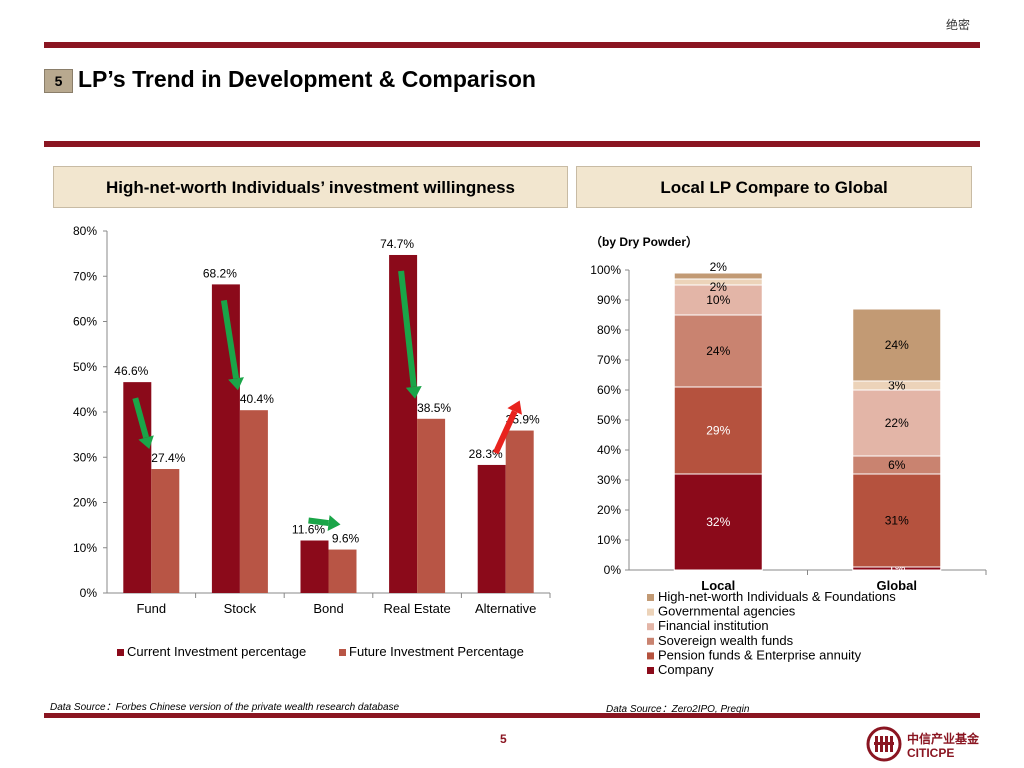 The width and height of the screenshot is (1024, 768). Describe the element at coordinates (884, 744) in the screenshot. I see `citicpe-logo-icon` at that location.